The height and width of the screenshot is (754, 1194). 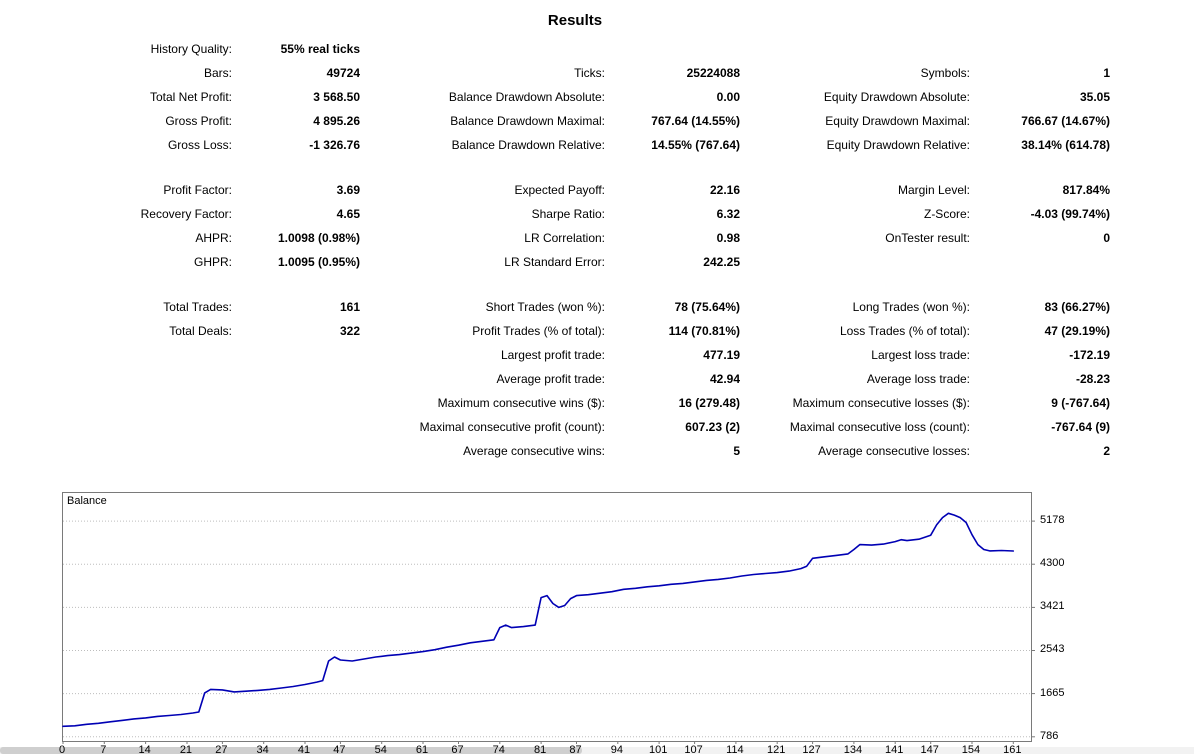 What do you see at coordinates (1080, 403) in the screenshot?
I see `stat-value: 9 (-767.64)` at bounding box center [1080, 403].